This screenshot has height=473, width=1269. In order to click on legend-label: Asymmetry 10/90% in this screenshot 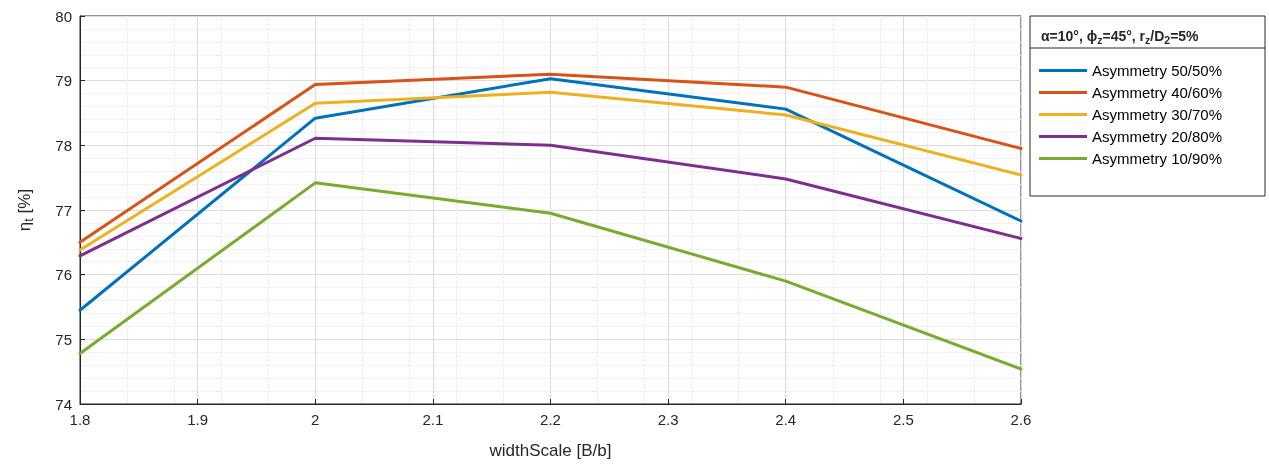, I will do `click(1157, 158)`.